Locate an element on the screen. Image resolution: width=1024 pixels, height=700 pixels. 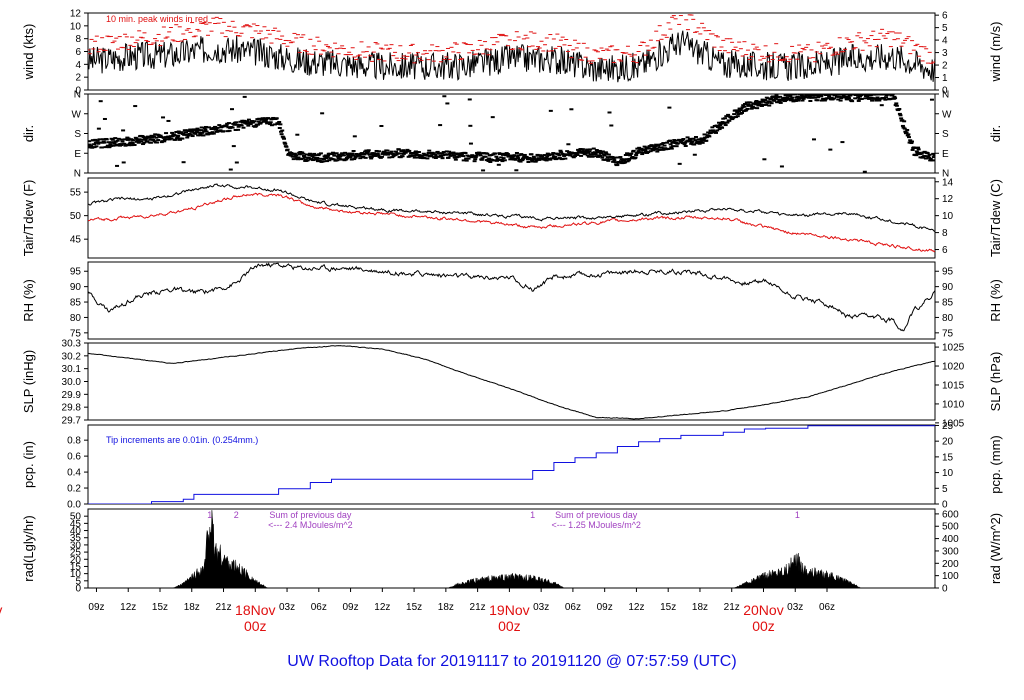
rad-left-tick-label: 15 is located at coordinates (76, 567).